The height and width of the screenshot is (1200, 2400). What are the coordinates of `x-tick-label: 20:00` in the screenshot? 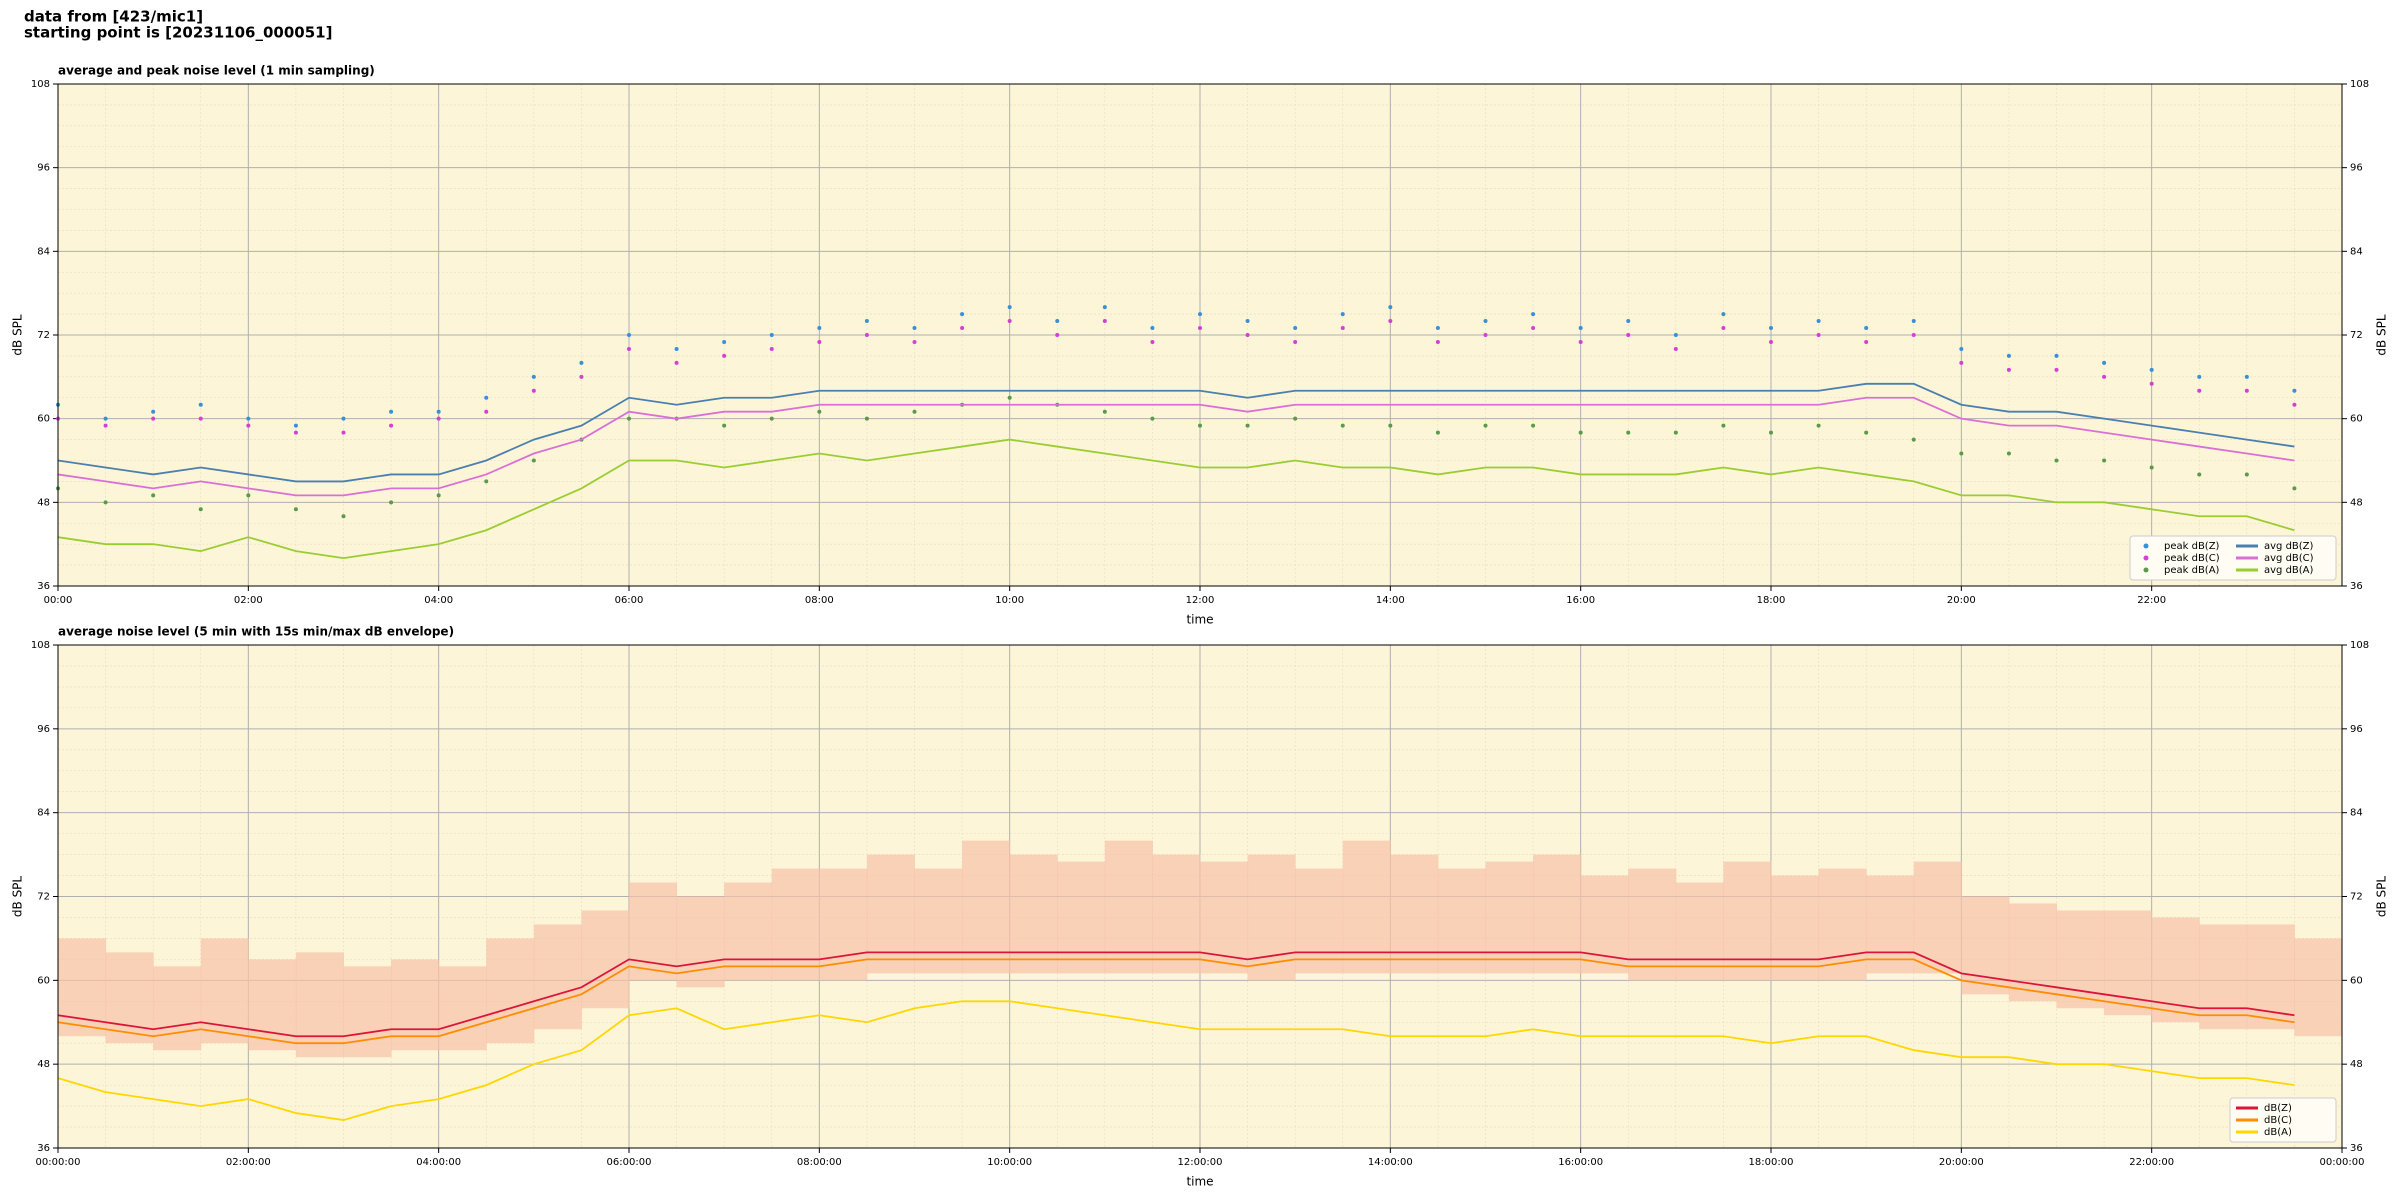 It's located at (1961, 600).